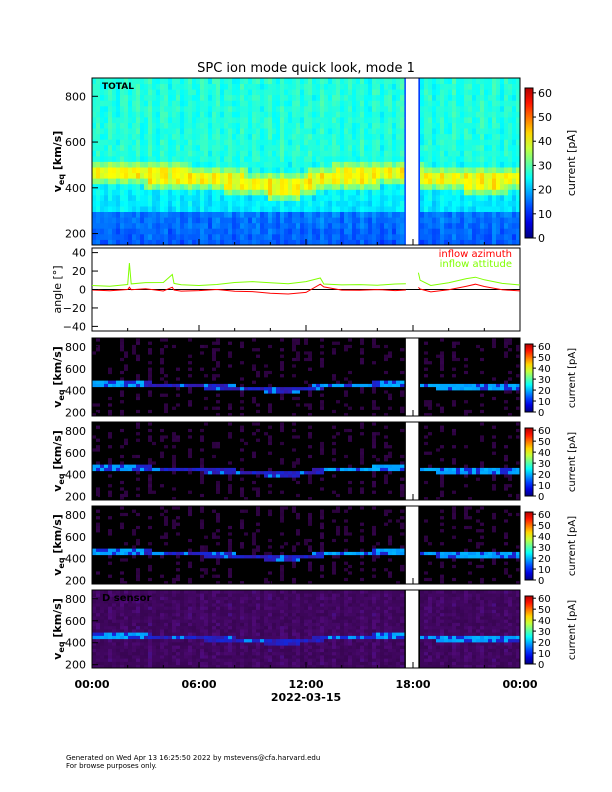 The width and height of the screenshot is (612, 792). What do you see at coordinates (75, 234) in the screenshot?
I see `y-tick-label: 200` at bounding box center [75, 234].